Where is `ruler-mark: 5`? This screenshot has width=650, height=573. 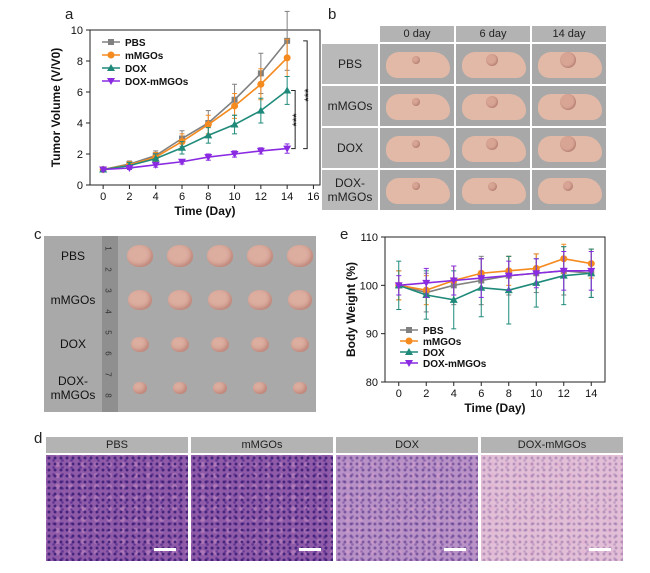
ruler-mark: 5 is located at coordinates (108, 332).